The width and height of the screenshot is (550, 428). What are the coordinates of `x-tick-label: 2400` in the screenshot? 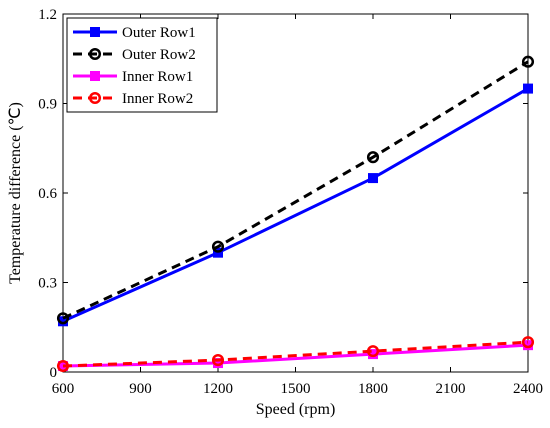 It's located at (528, 389).